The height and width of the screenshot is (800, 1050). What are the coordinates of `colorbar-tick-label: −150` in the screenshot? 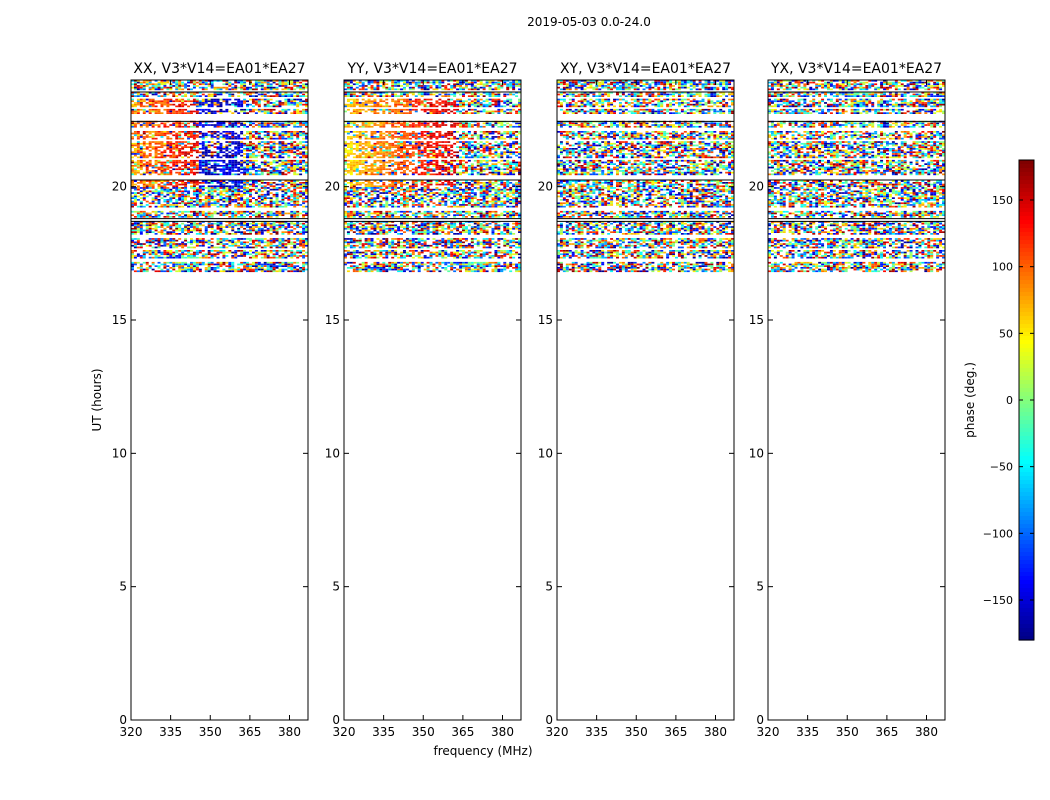 It's located at (998, 600).